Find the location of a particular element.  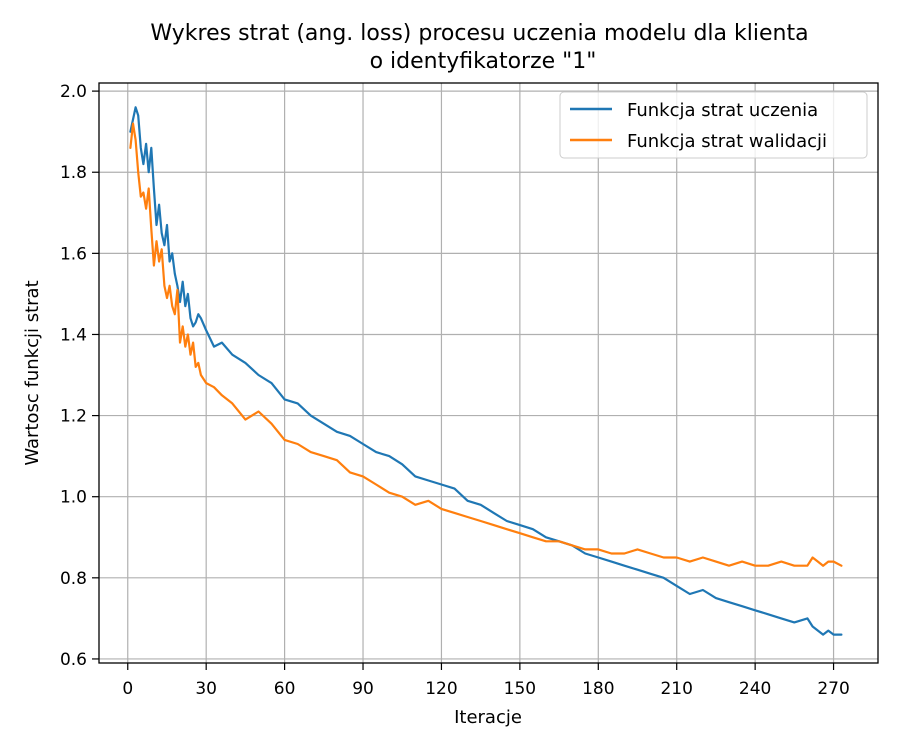

x-tick-label: 0 is located at coordinates (127, 689).